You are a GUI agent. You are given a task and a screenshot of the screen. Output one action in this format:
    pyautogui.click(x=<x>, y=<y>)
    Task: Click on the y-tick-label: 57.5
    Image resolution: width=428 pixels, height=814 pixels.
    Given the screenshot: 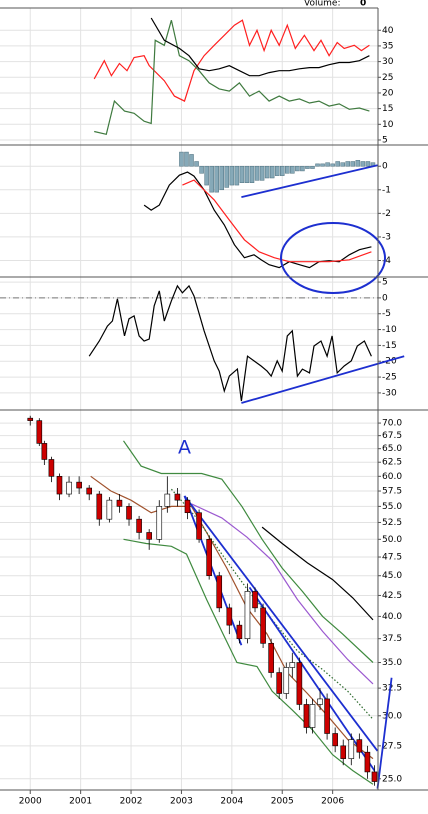 What is the action you would take?
    pyautogui.click(x=392, y=492)
    